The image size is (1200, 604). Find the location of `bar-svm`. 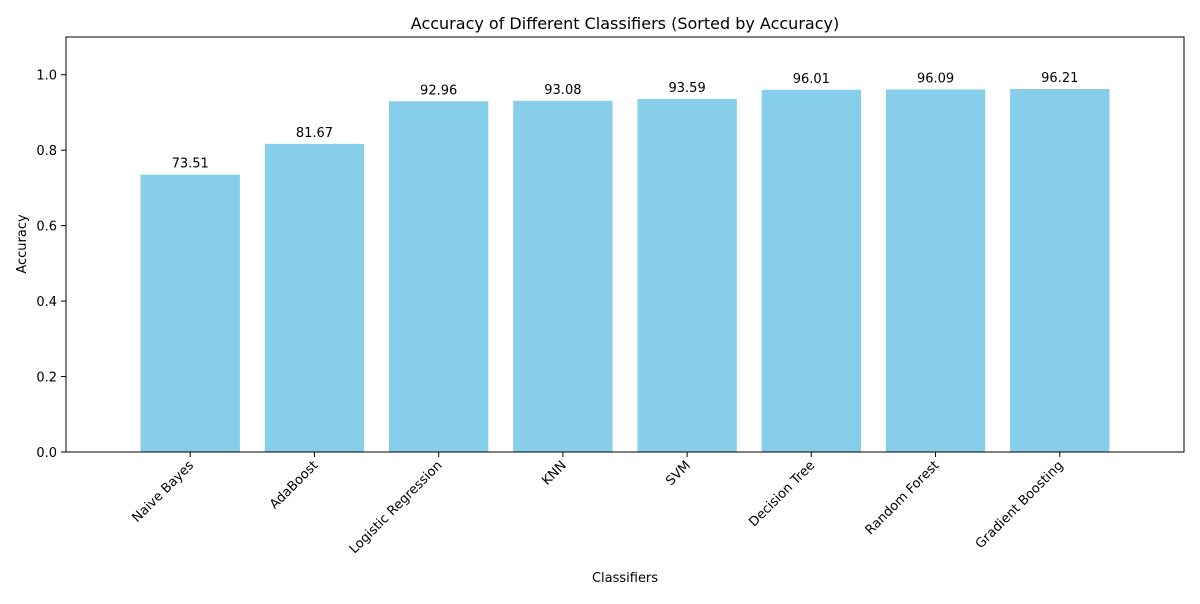

bar-svm is located at coordinates (687, 275).